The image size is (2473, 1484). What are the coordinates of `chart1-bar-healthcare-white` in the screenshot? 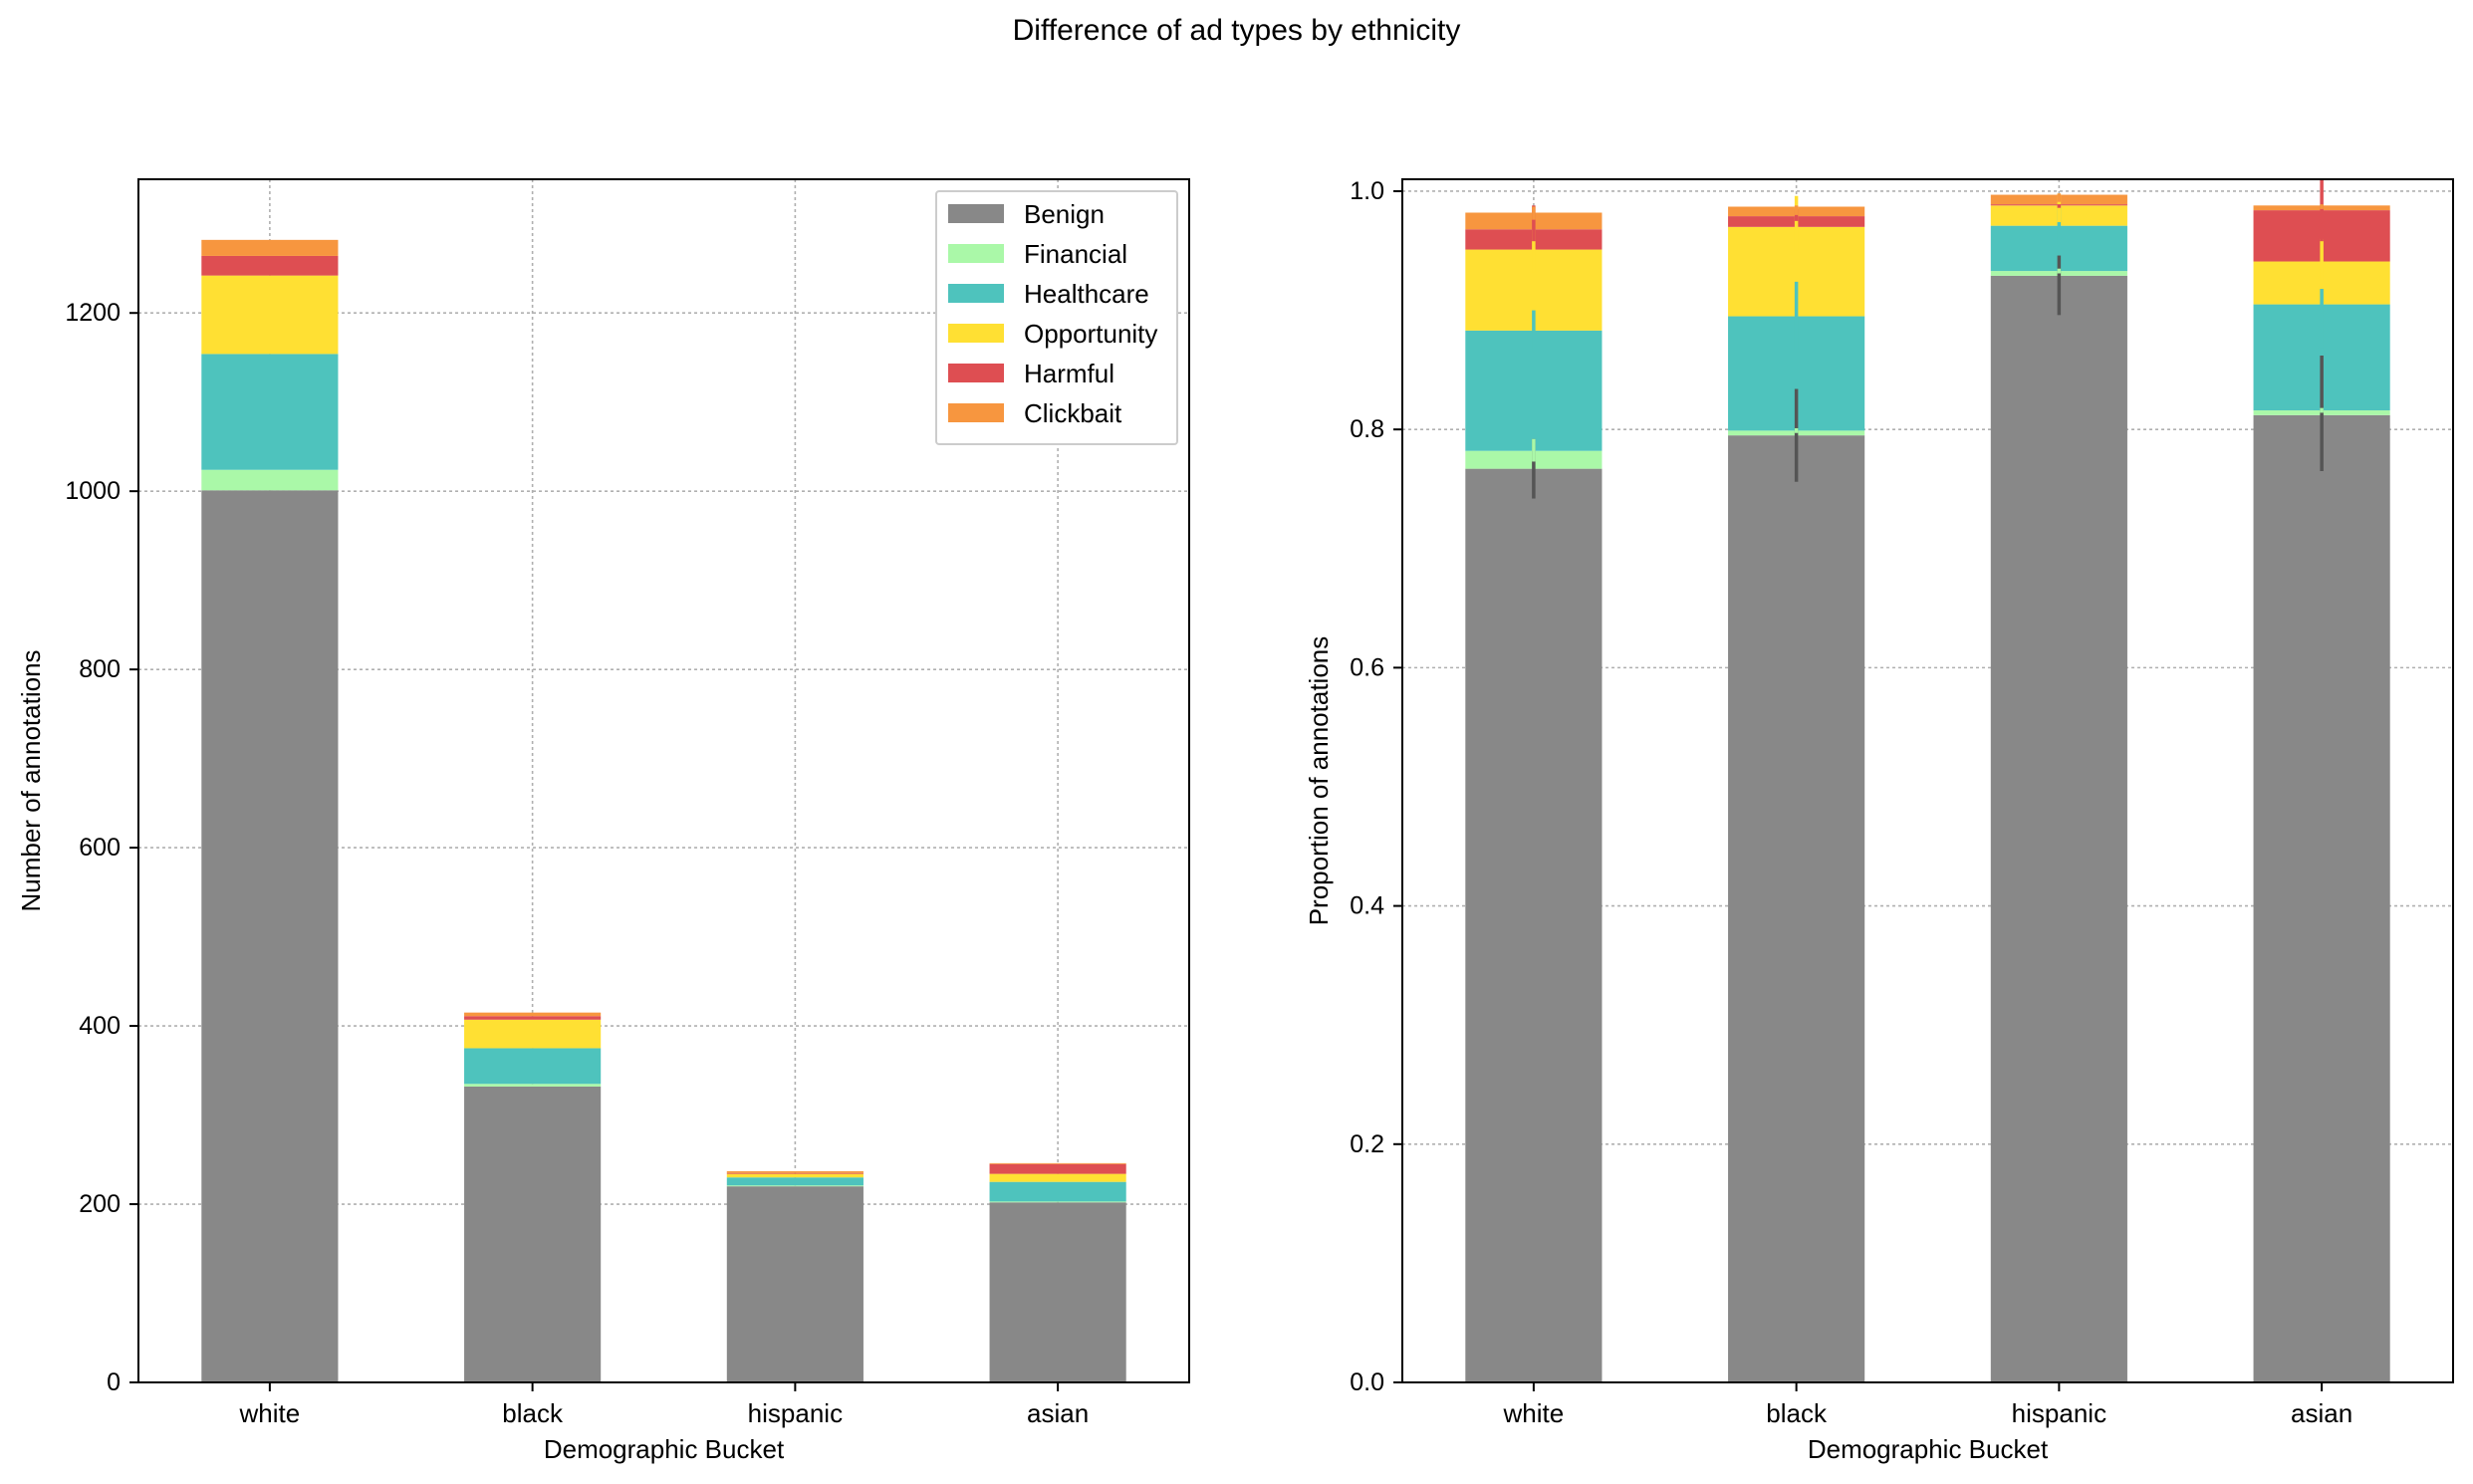 It's located at (270, 412).